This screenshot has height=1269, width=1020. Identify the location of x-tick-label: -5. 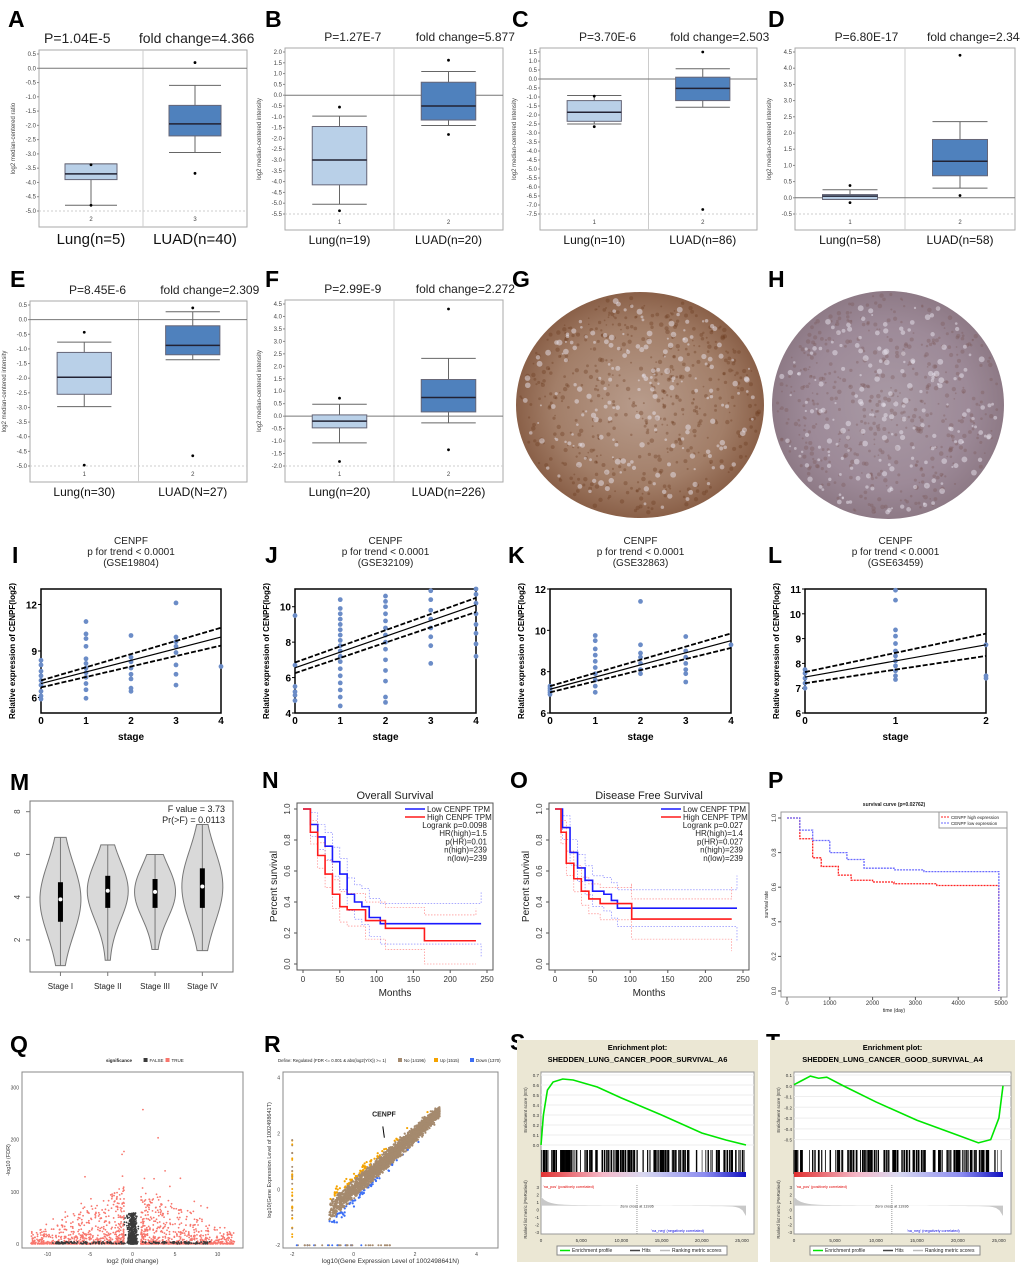
(90, 1255).